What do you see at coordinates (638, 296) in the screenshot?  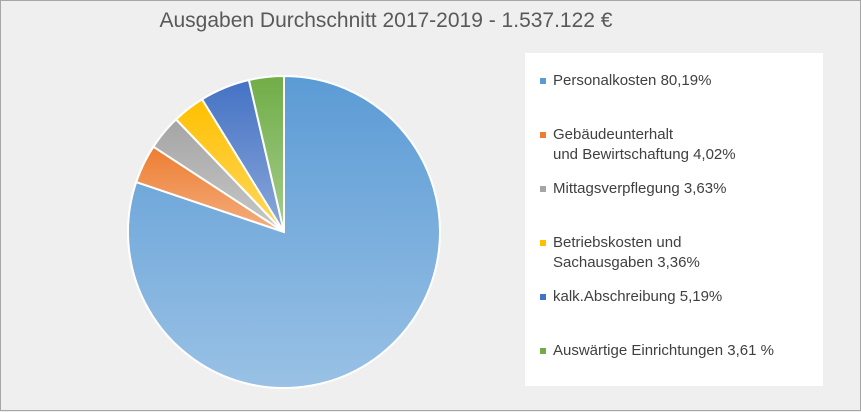 I see `legend-label: kalk.Abschreibung 5,19%` at bounding box center [638, 296].